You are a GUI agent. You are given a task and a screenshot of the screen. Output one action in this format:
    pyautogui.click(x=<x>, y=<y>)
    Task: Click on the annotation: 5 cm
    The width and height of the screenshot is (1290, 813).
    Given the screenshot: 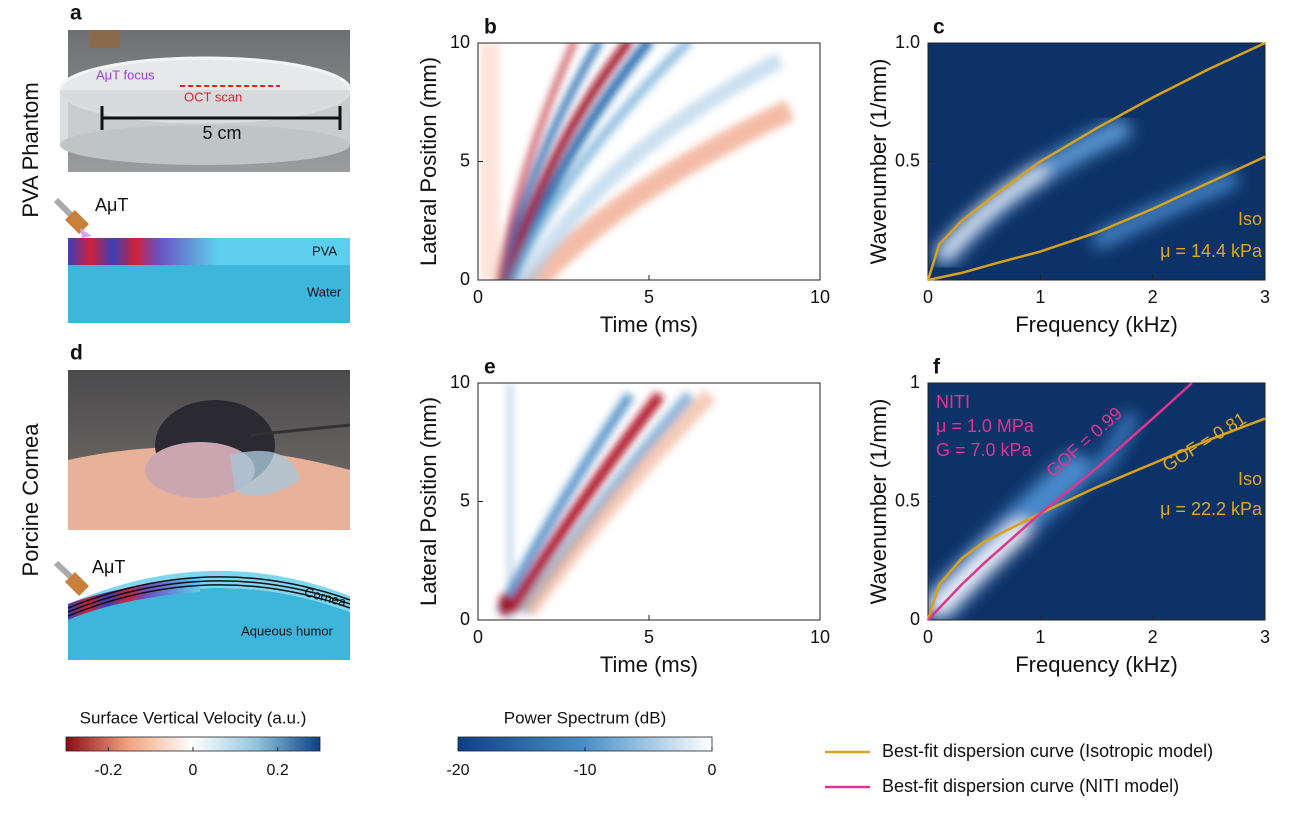 What is the action you would take?
    pyautogui.click(x=221, y=133)
    